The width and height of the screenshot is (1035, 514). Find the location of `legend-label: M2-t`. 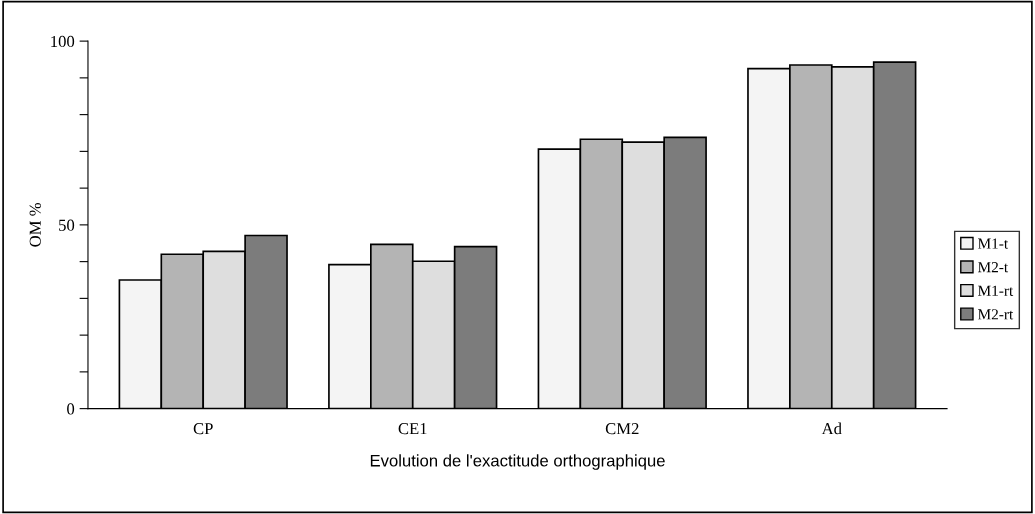

legend-label: M2-t is located at coordinates (993, 267).